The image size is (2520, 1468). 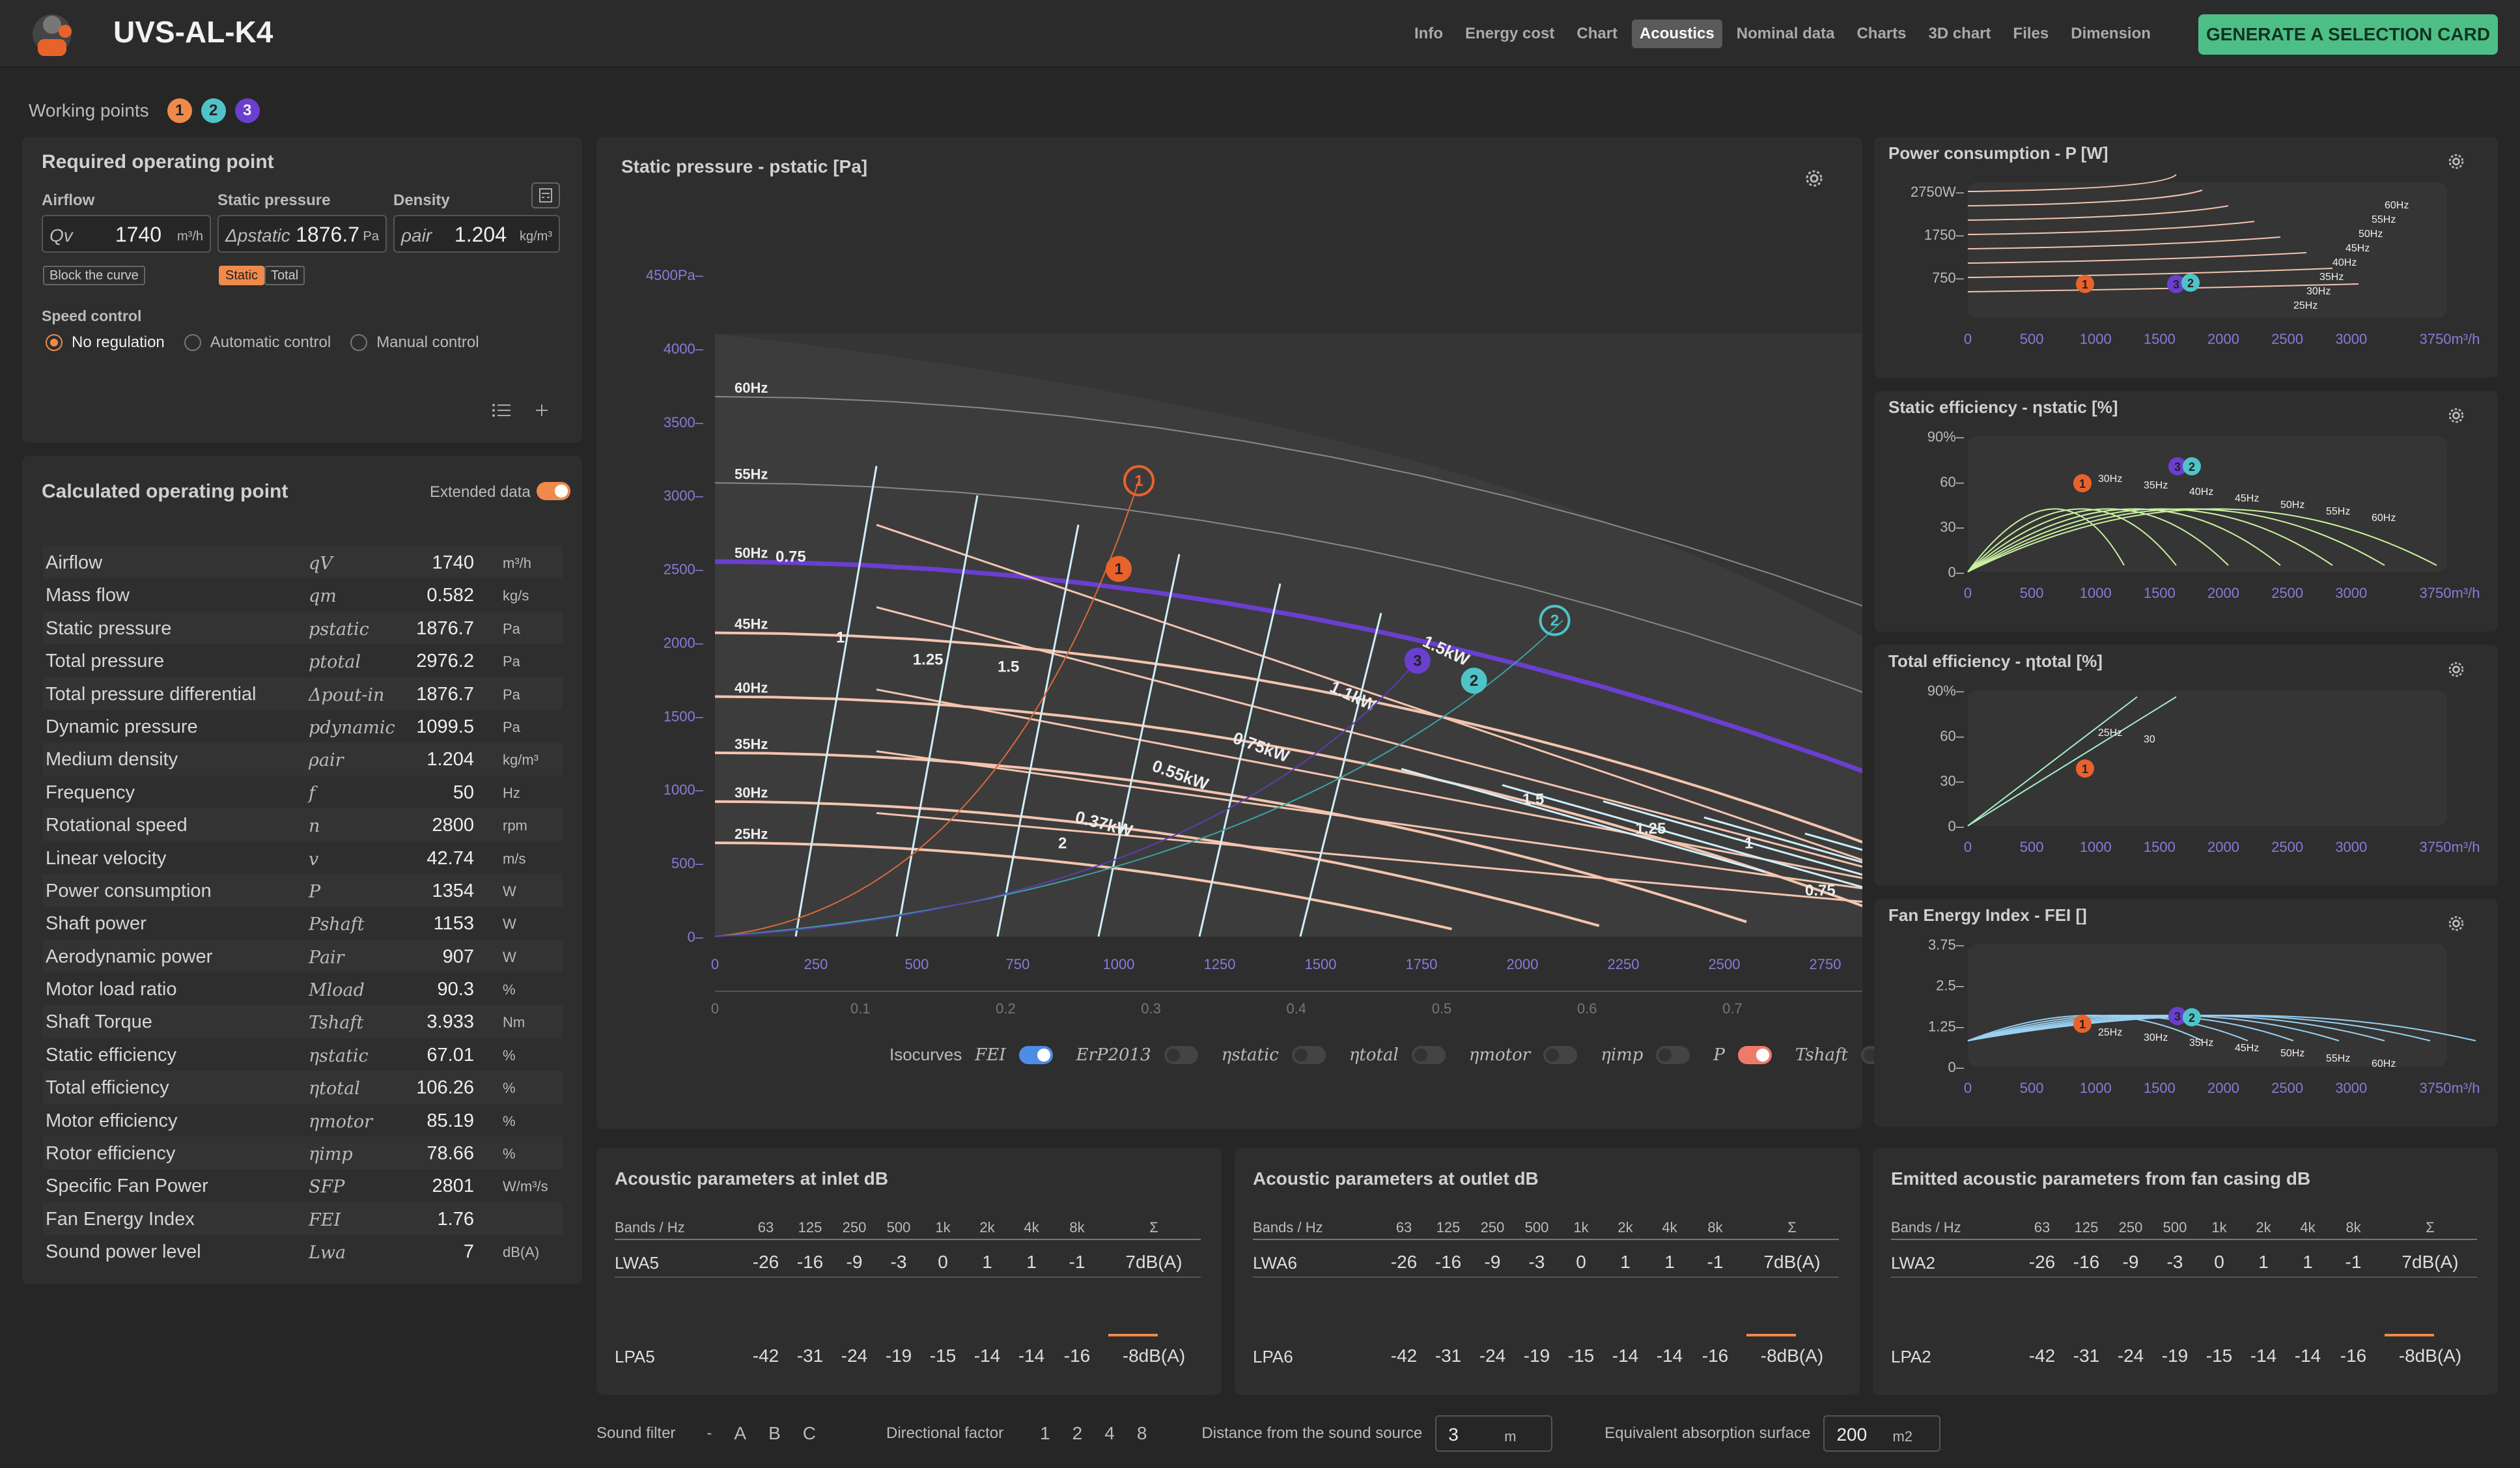 I want to click on radio-automatic-control: Automatic control, so click(x=258, y=342).